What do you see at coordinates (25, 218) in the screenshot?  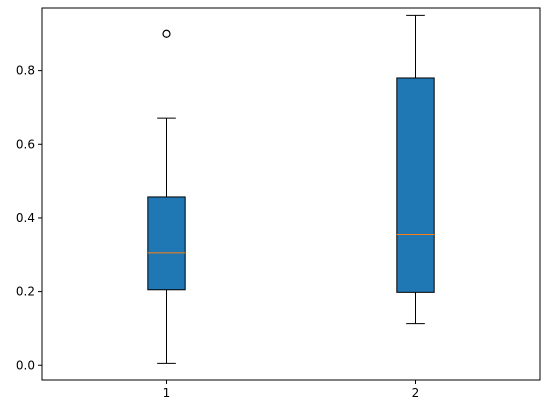 I see `y-tick-label: 0.4` at bounding box center [25, 218].